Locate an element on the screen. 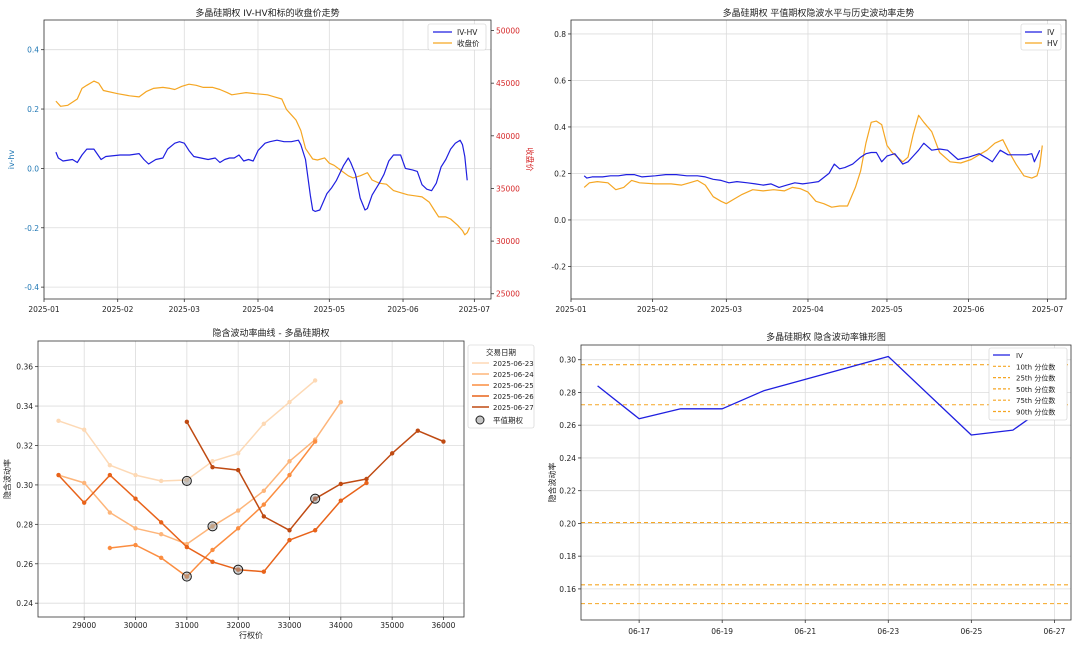 The height and width of the screenshot is (650, 1080). legend-label: 75th 分位数 is located at coordinates (1035, 400).